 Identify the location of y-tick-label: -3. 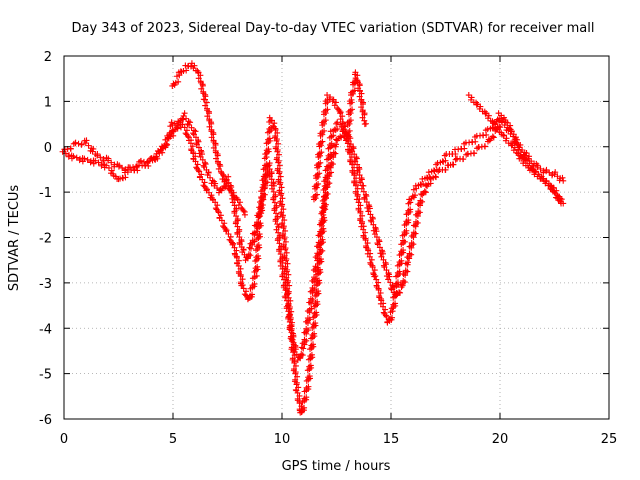
(45, 284).